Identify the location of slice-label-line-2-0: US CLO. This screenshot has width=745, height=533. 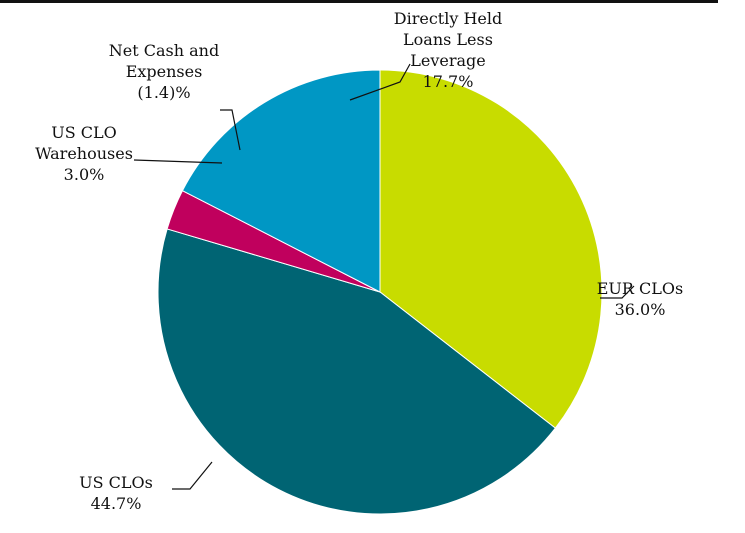
(84, 132).